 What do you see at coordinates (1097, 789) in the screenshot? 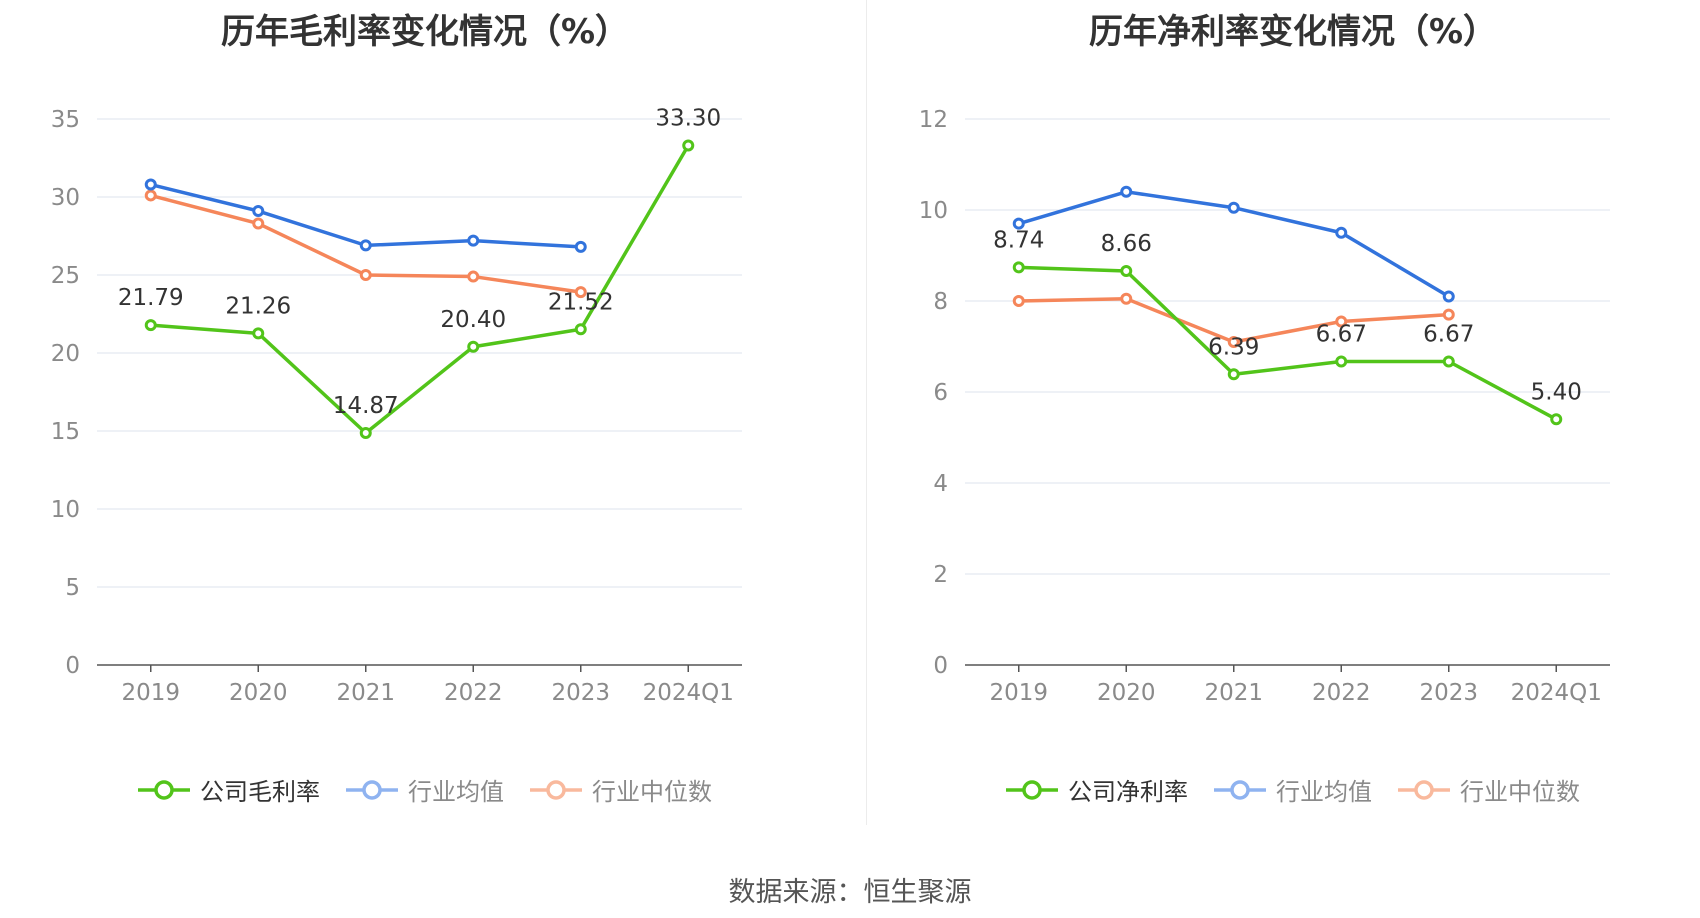
I see `legend-item: 公司净利率` at bounding box center [1097, 789].